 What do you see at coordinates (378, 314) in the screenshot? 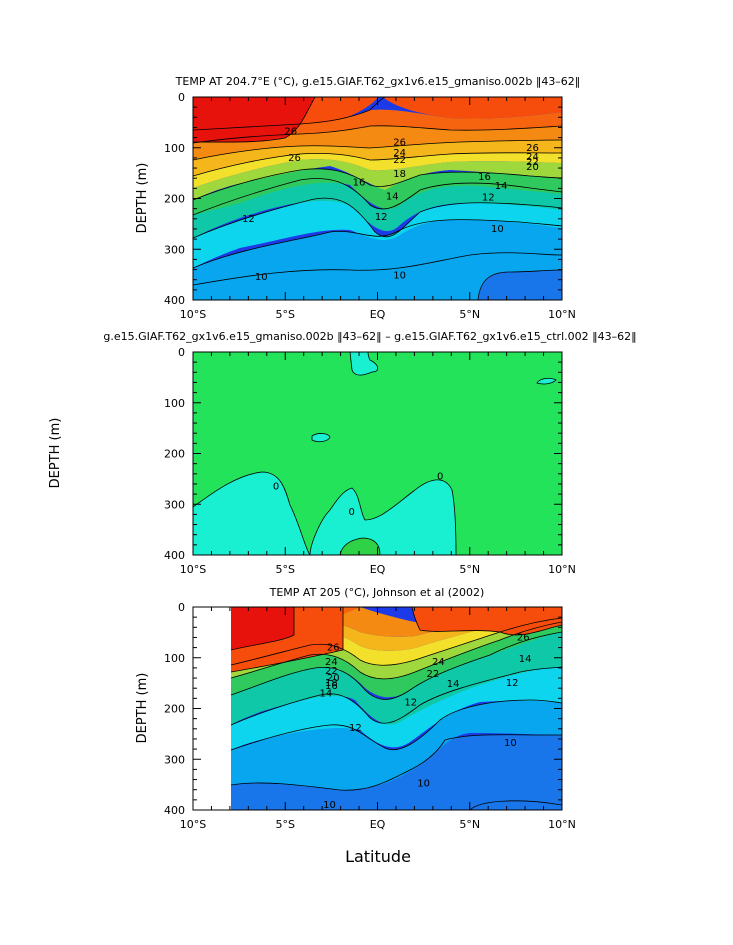
I see `x-tick-label: EQ` at bounding box center [378, 314].